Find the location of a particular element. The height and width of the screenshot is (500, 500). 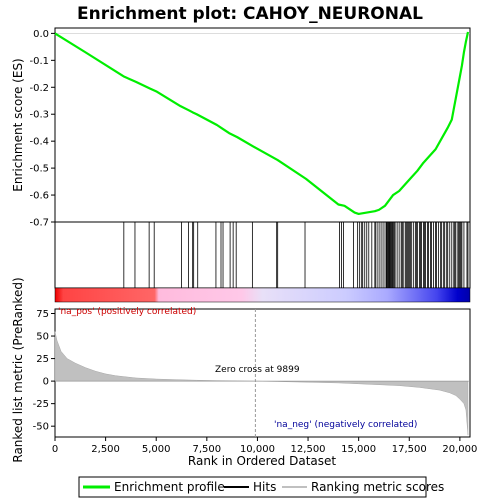

legend-box is located at coordinates (252, 487).